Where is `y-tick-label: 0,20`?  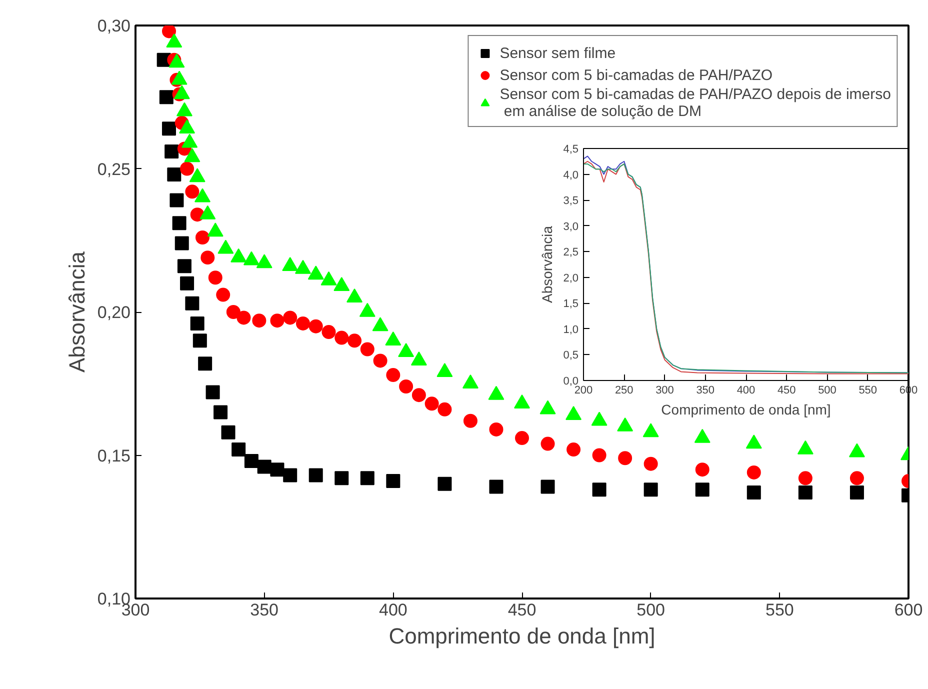
y-tick-label: 0,20 is located at coordinates (114, 312).